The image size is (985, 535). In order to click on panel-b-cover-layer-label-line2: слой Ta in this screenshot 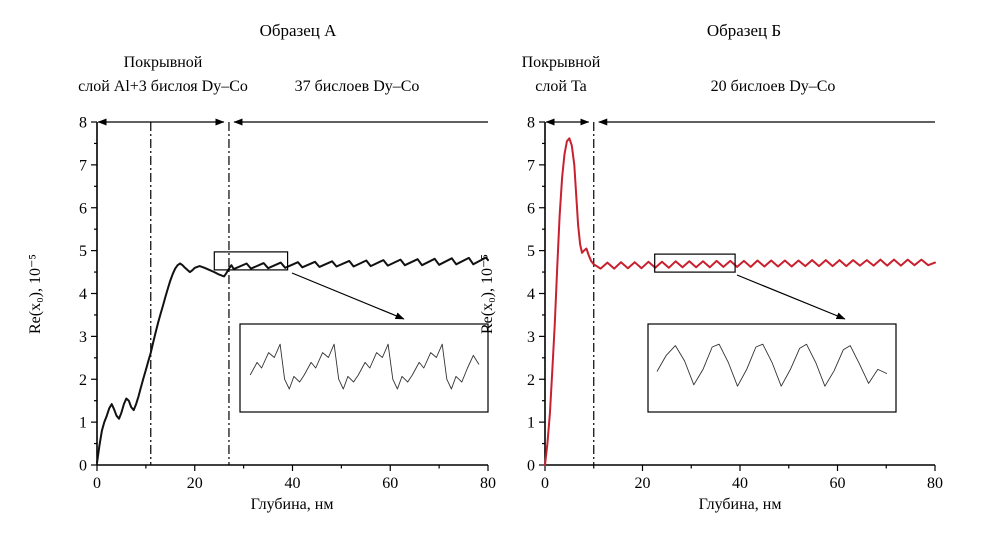, I will do `click(560, 86)`.